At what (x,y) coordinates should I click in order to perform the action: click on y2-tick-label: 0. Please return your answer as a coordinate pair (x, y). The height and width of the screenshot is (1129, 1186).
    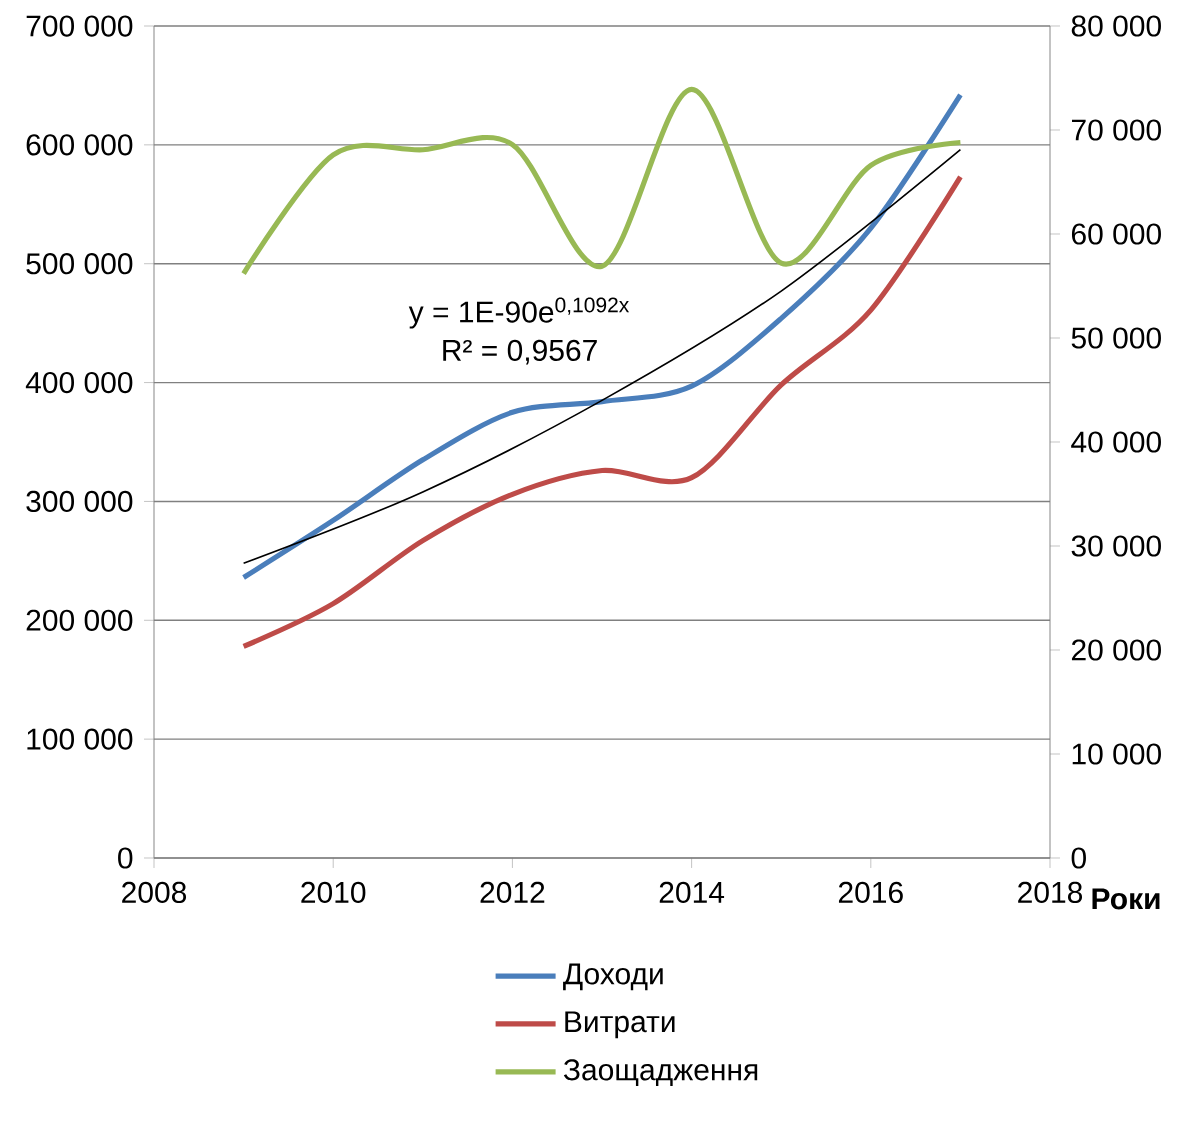
    Looking at the image, I should click on (1078, 858).